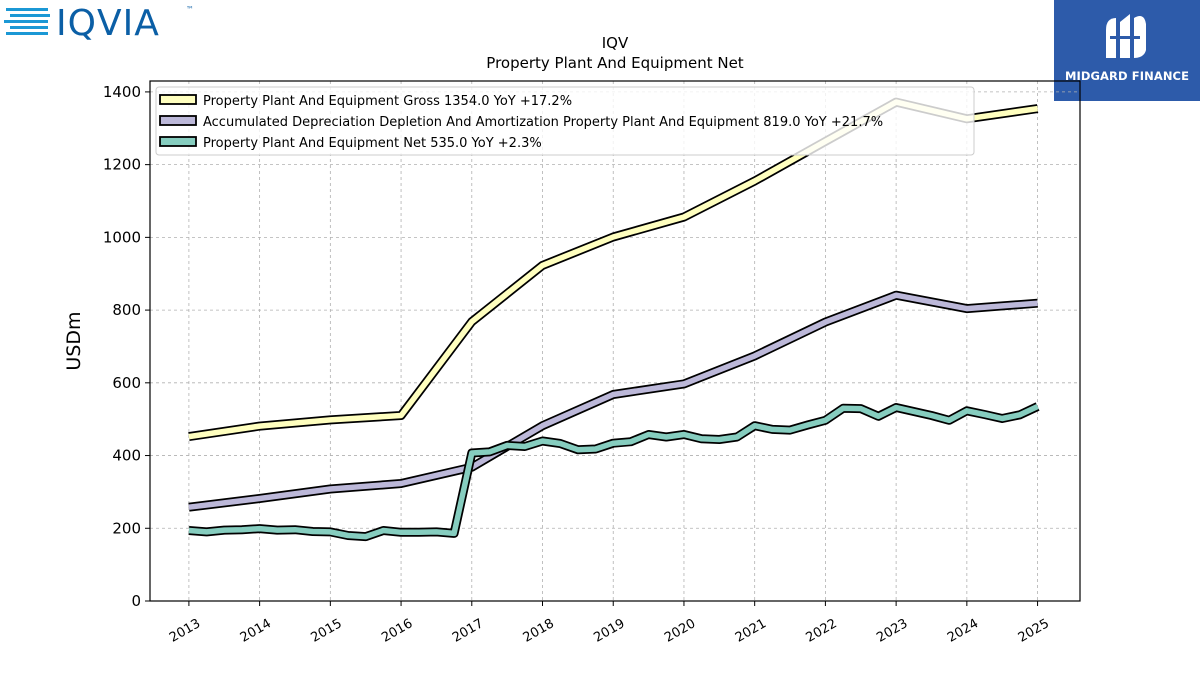 This screenshot has width=1200, height=675. What do you see at coordinates (963, 631) in the screenshot?
I see `x-tick-label: 2024` at bounding box center [963, 631].